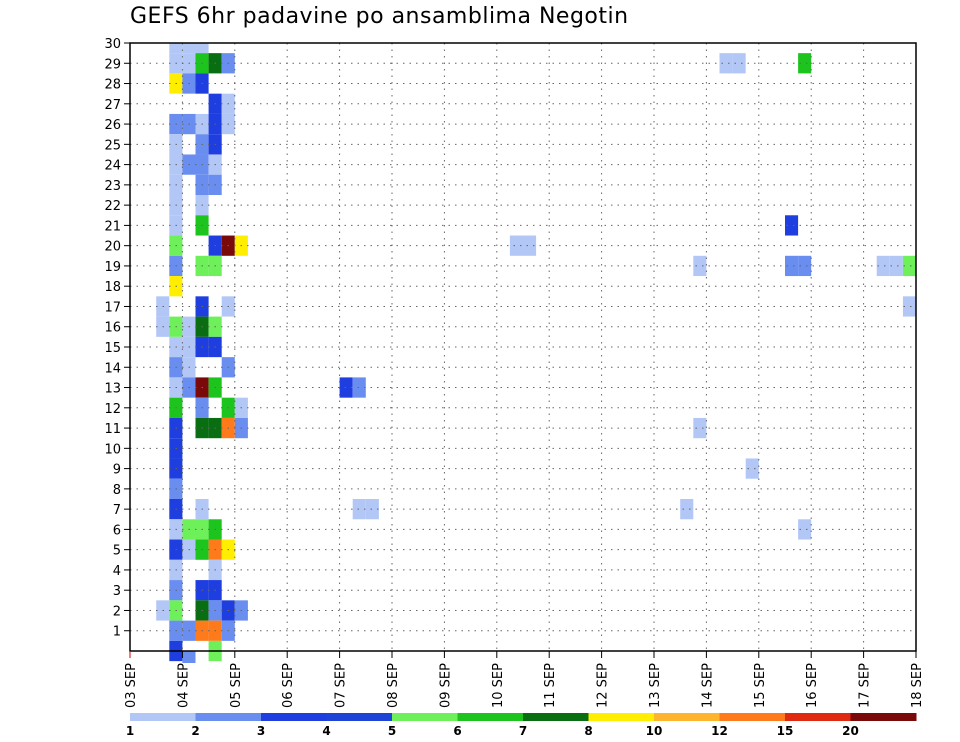 This screenshot has width=960, height=742. What do you see at coordinates (112, 206) in the screenshot?
I see `y-tick-label: 22` at bounding box center [112, 206].